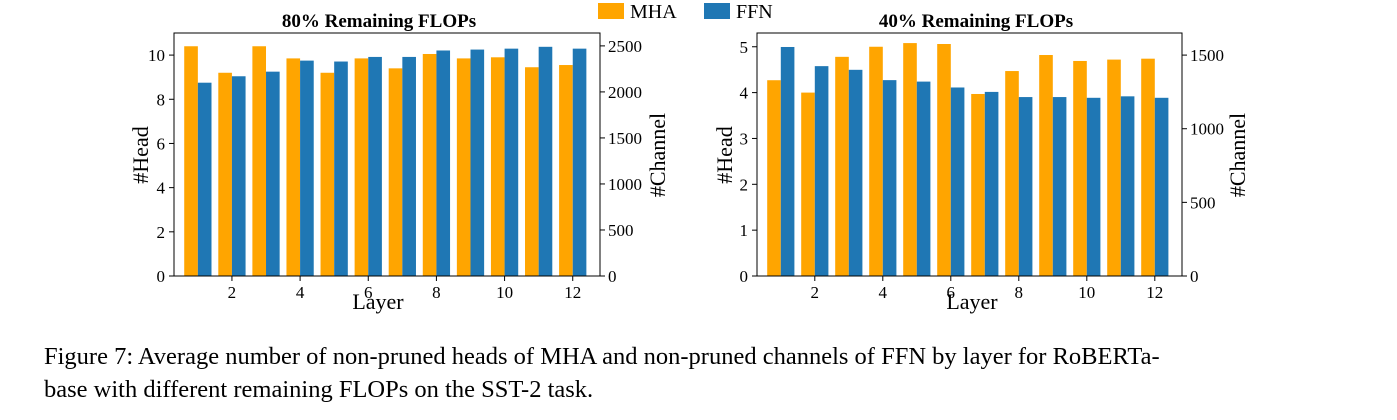  I want to click on left-y-tick-label: 10, so click(156, 55).